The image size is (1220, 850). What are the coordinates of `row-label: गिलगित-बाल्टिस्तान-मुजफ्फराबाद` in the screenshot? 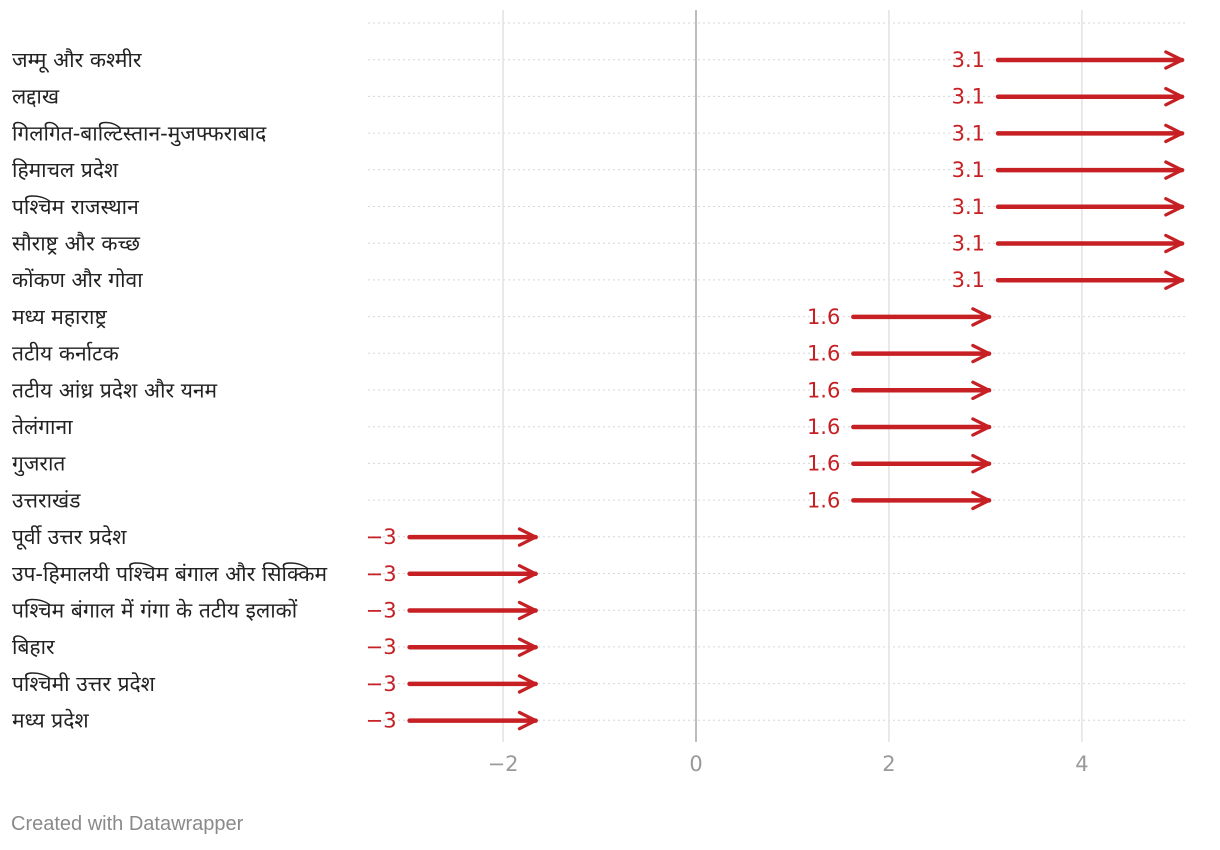 It's located at (139, 133).